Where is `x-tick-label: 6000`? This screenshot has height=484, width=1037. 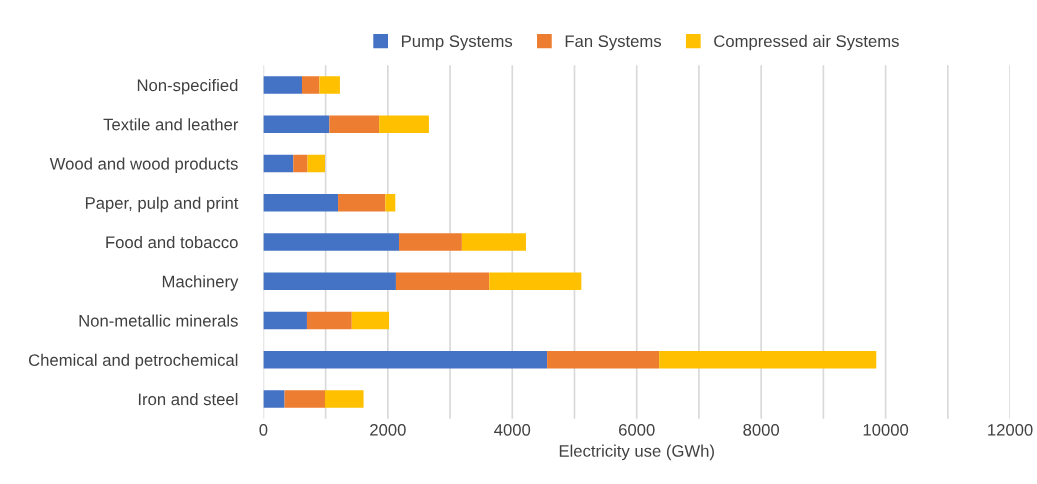 x-tick-label: 6000 is located at coordinates (637, 429).